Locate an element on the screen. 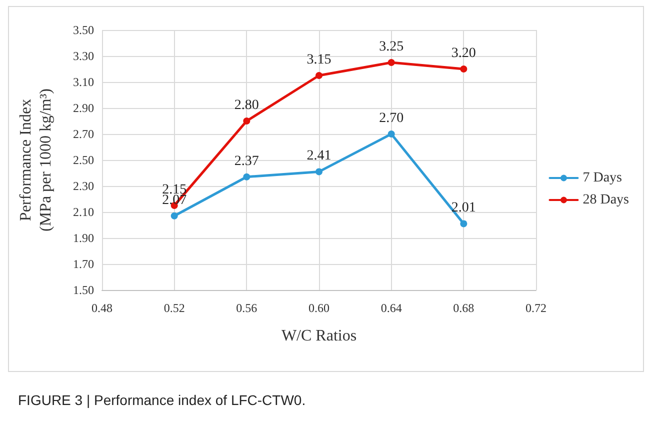 The width and height of the screenshot is (652, 433). y-tick-label: 1.50 is located at coordinates (83, 290).